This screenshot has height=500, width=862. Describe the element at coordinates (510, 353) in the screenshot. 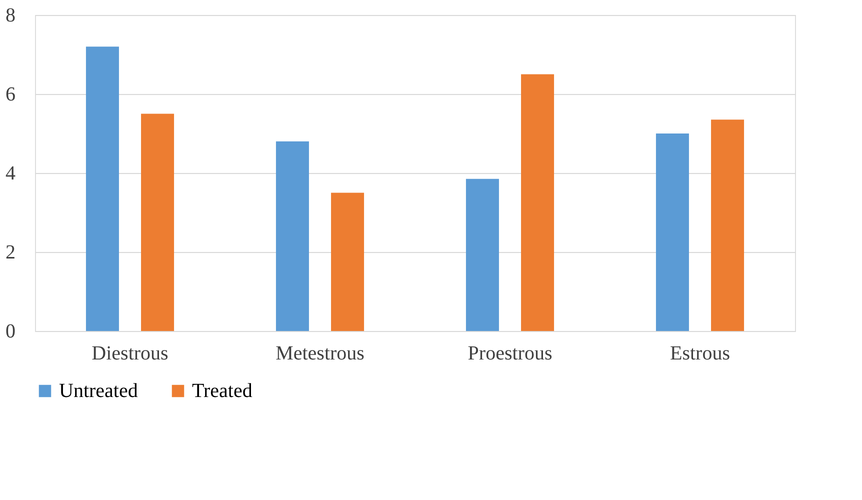

I see `x-tick-label: Proestrous` at that location.